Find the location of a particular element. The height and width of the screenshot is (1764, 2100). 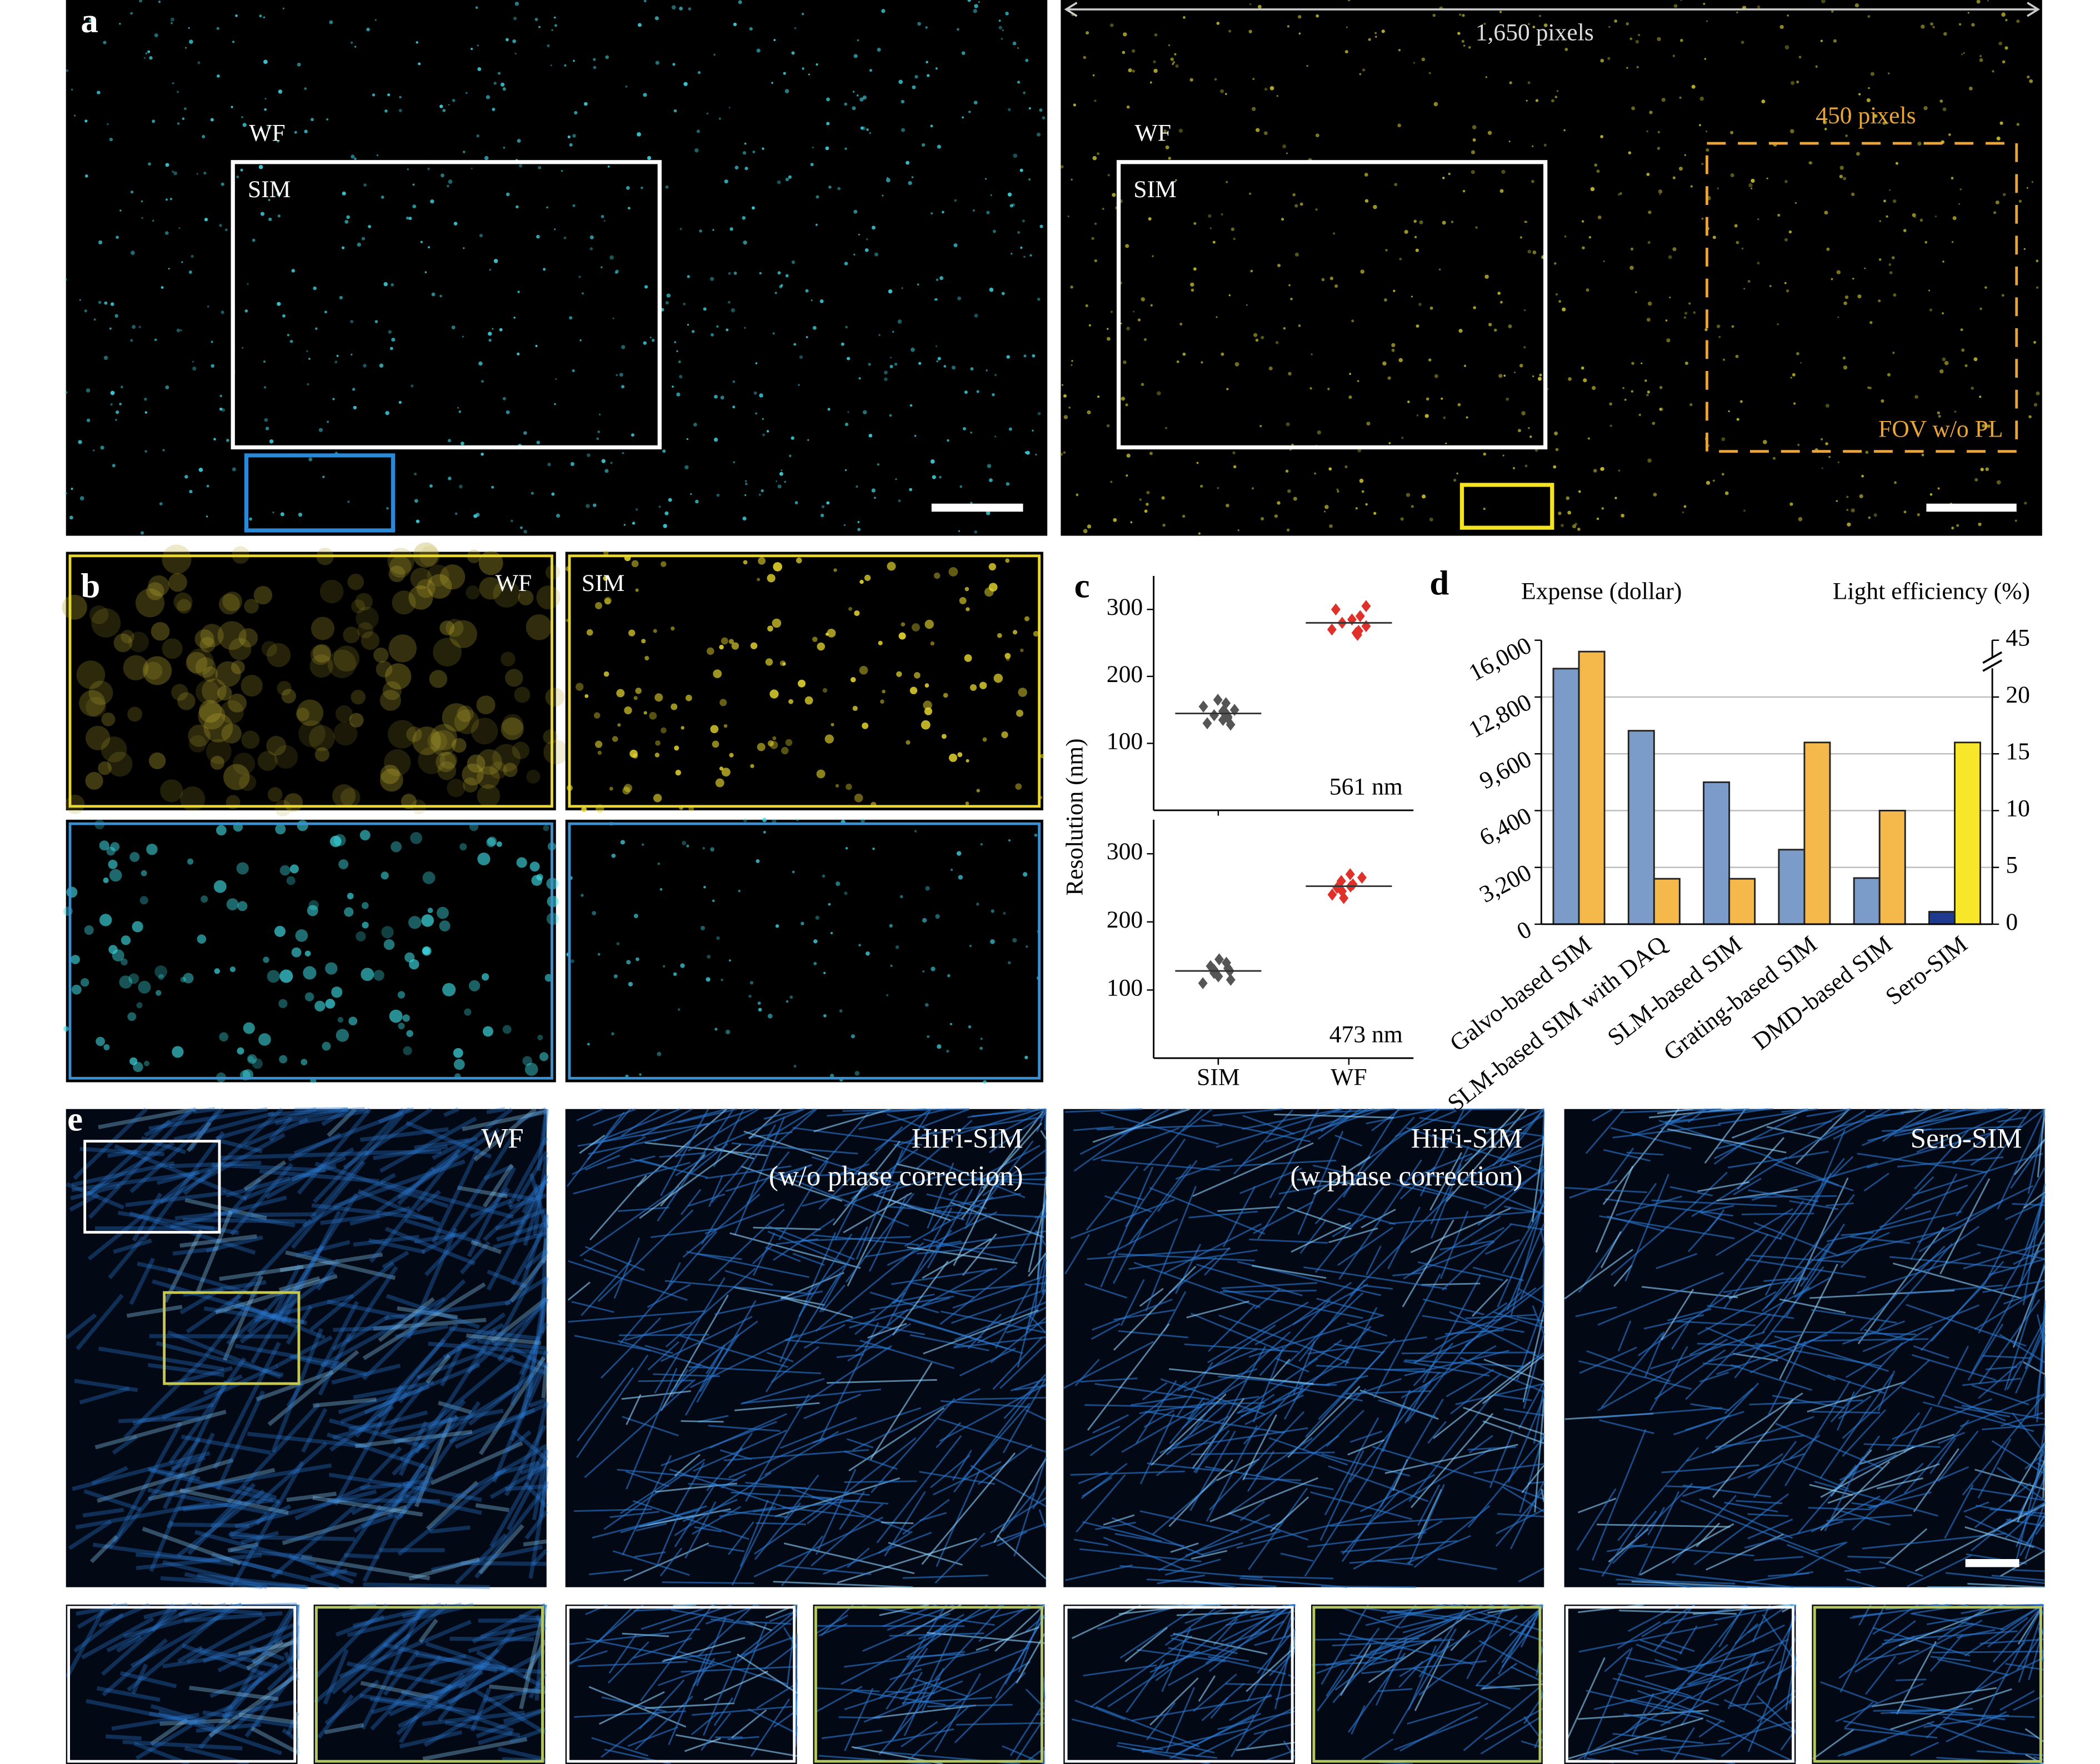

y-axis-label: Expense (dollar) is located at coordinates (1602, 591).